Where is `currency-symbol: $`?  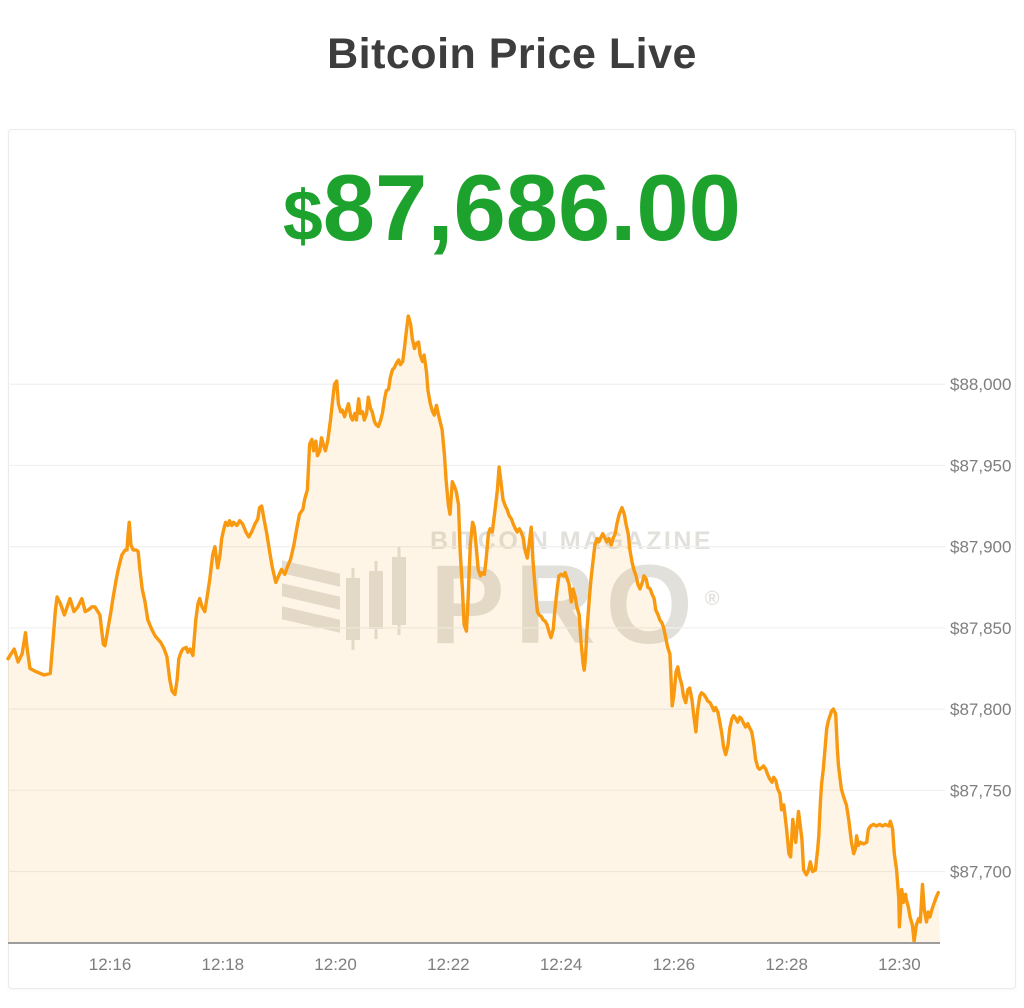 currency-symbol: $ is located at coordinates (303, 216).